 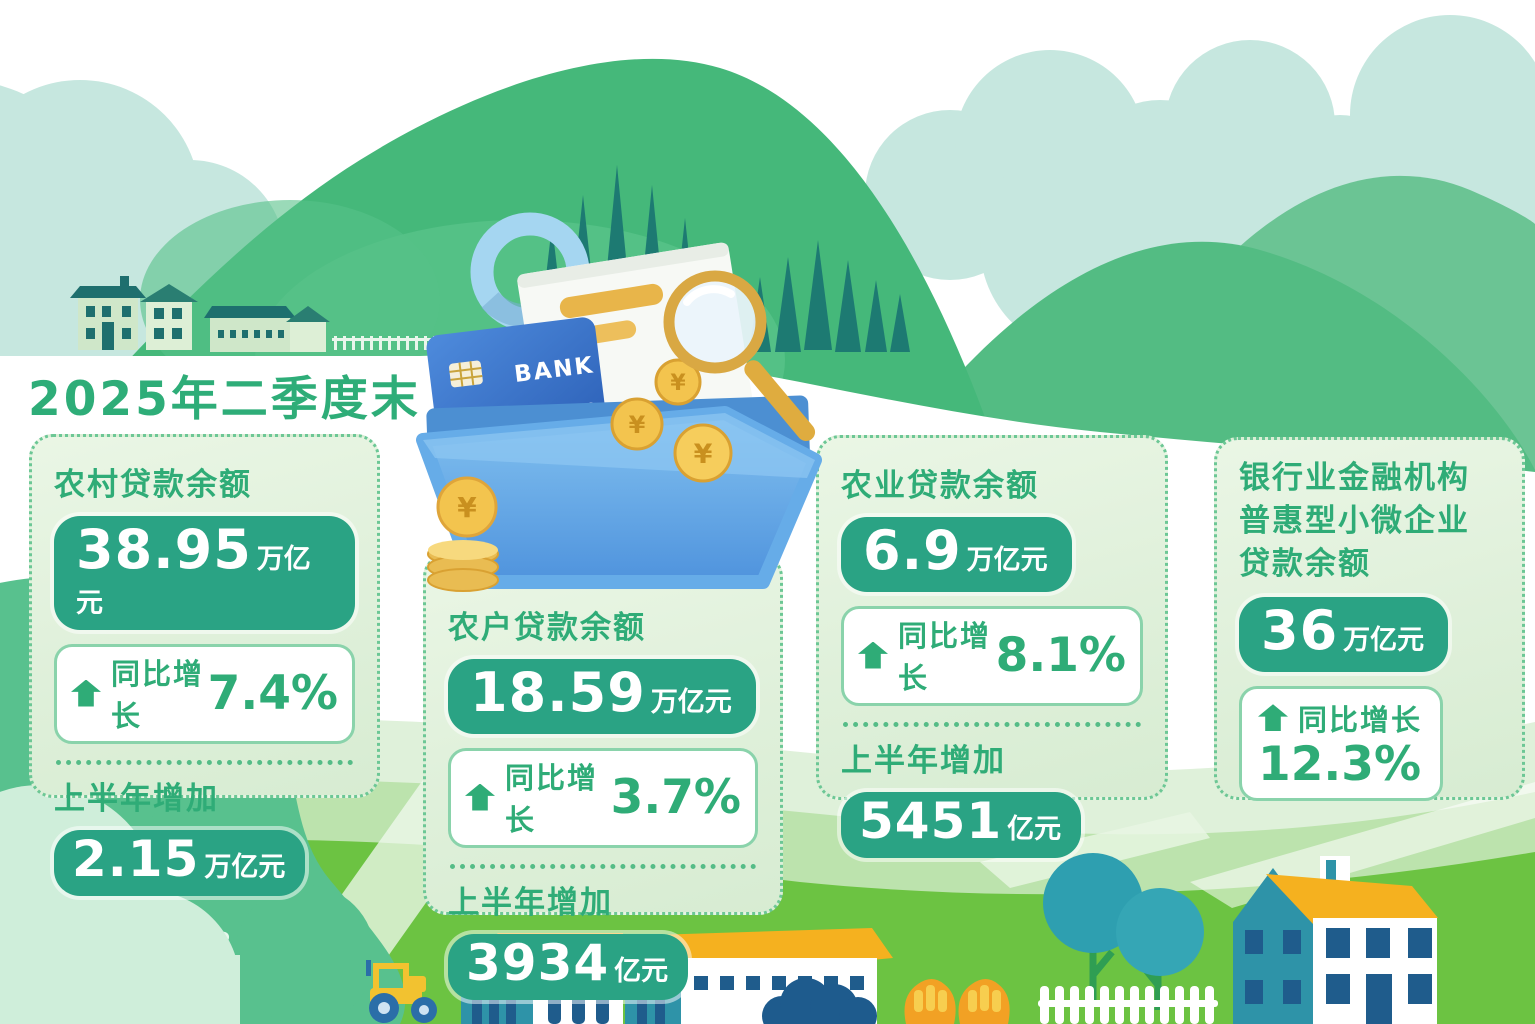 What do you see at coordinates (940, 486) in the screenshot?
I see `card-label: 农业贷款余额` at bounding box center [940, 486].